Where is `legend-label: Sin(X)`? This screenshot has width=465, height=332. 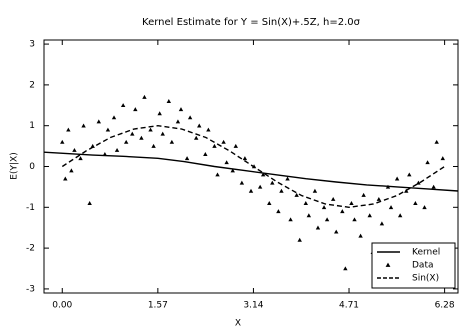 legend-label: Sin(X) is located at coordinates (425, 279).